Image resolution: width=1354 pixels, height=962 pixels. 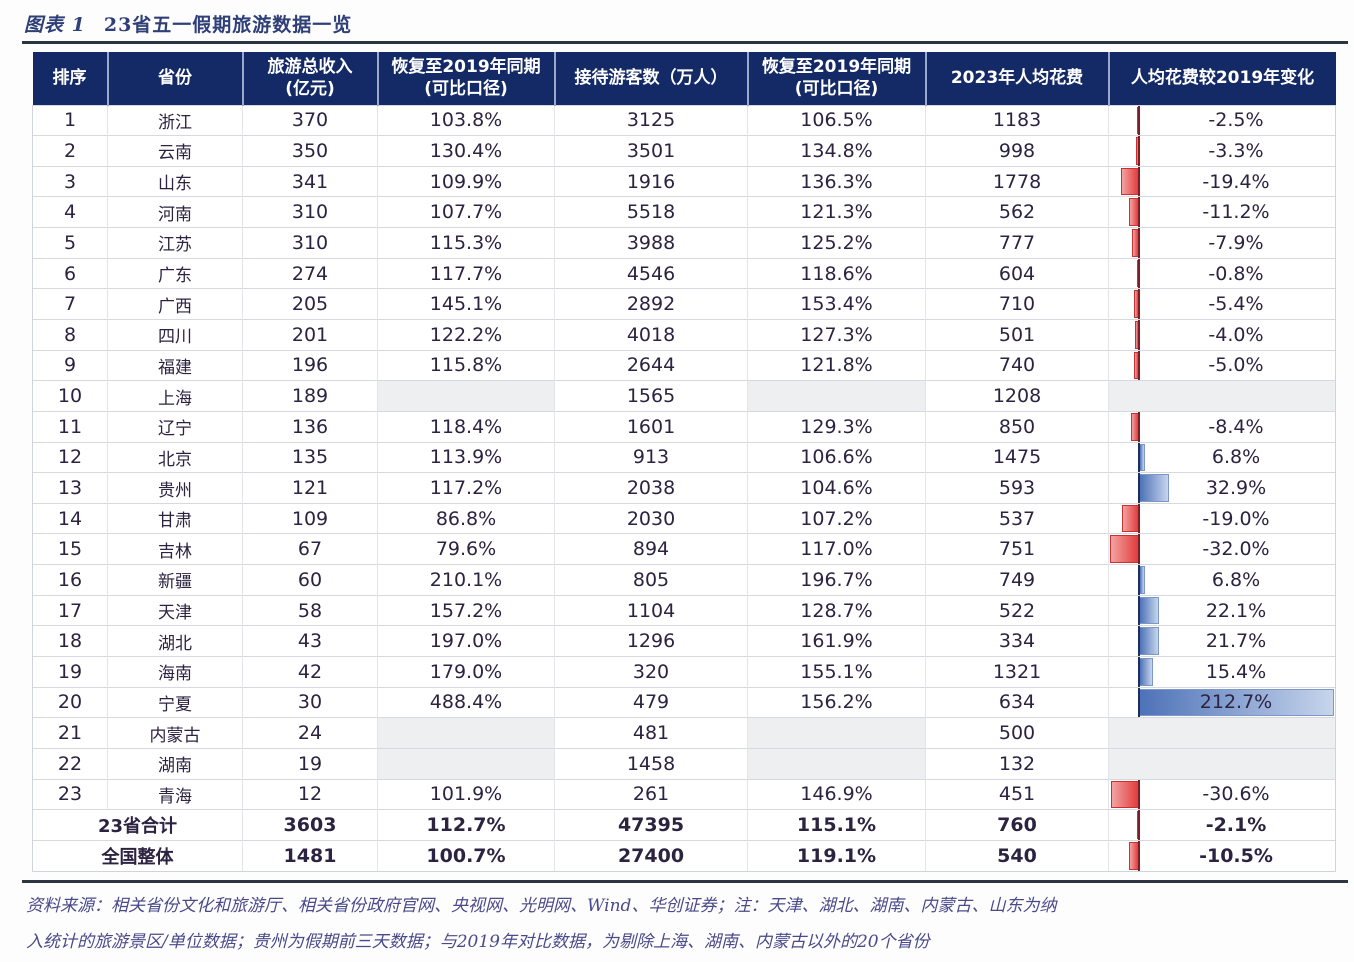 I want to click on header-col-rank: 排序, so click(x=70, y=78).